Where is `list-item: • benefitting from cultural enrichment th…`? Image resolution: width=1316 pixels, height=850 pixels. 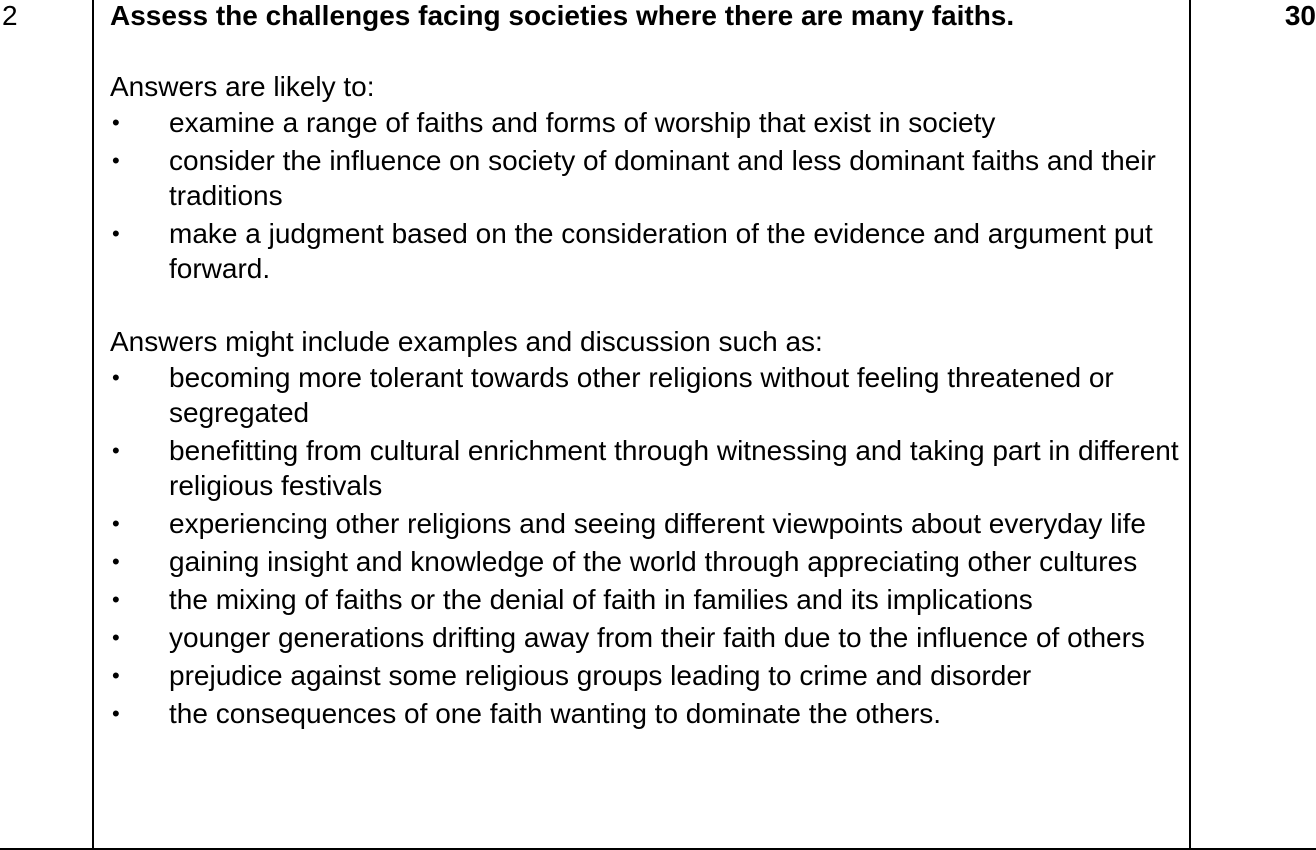 list-item: • benefitting from cultural enrichment th… is located at coordinates (645, 468).